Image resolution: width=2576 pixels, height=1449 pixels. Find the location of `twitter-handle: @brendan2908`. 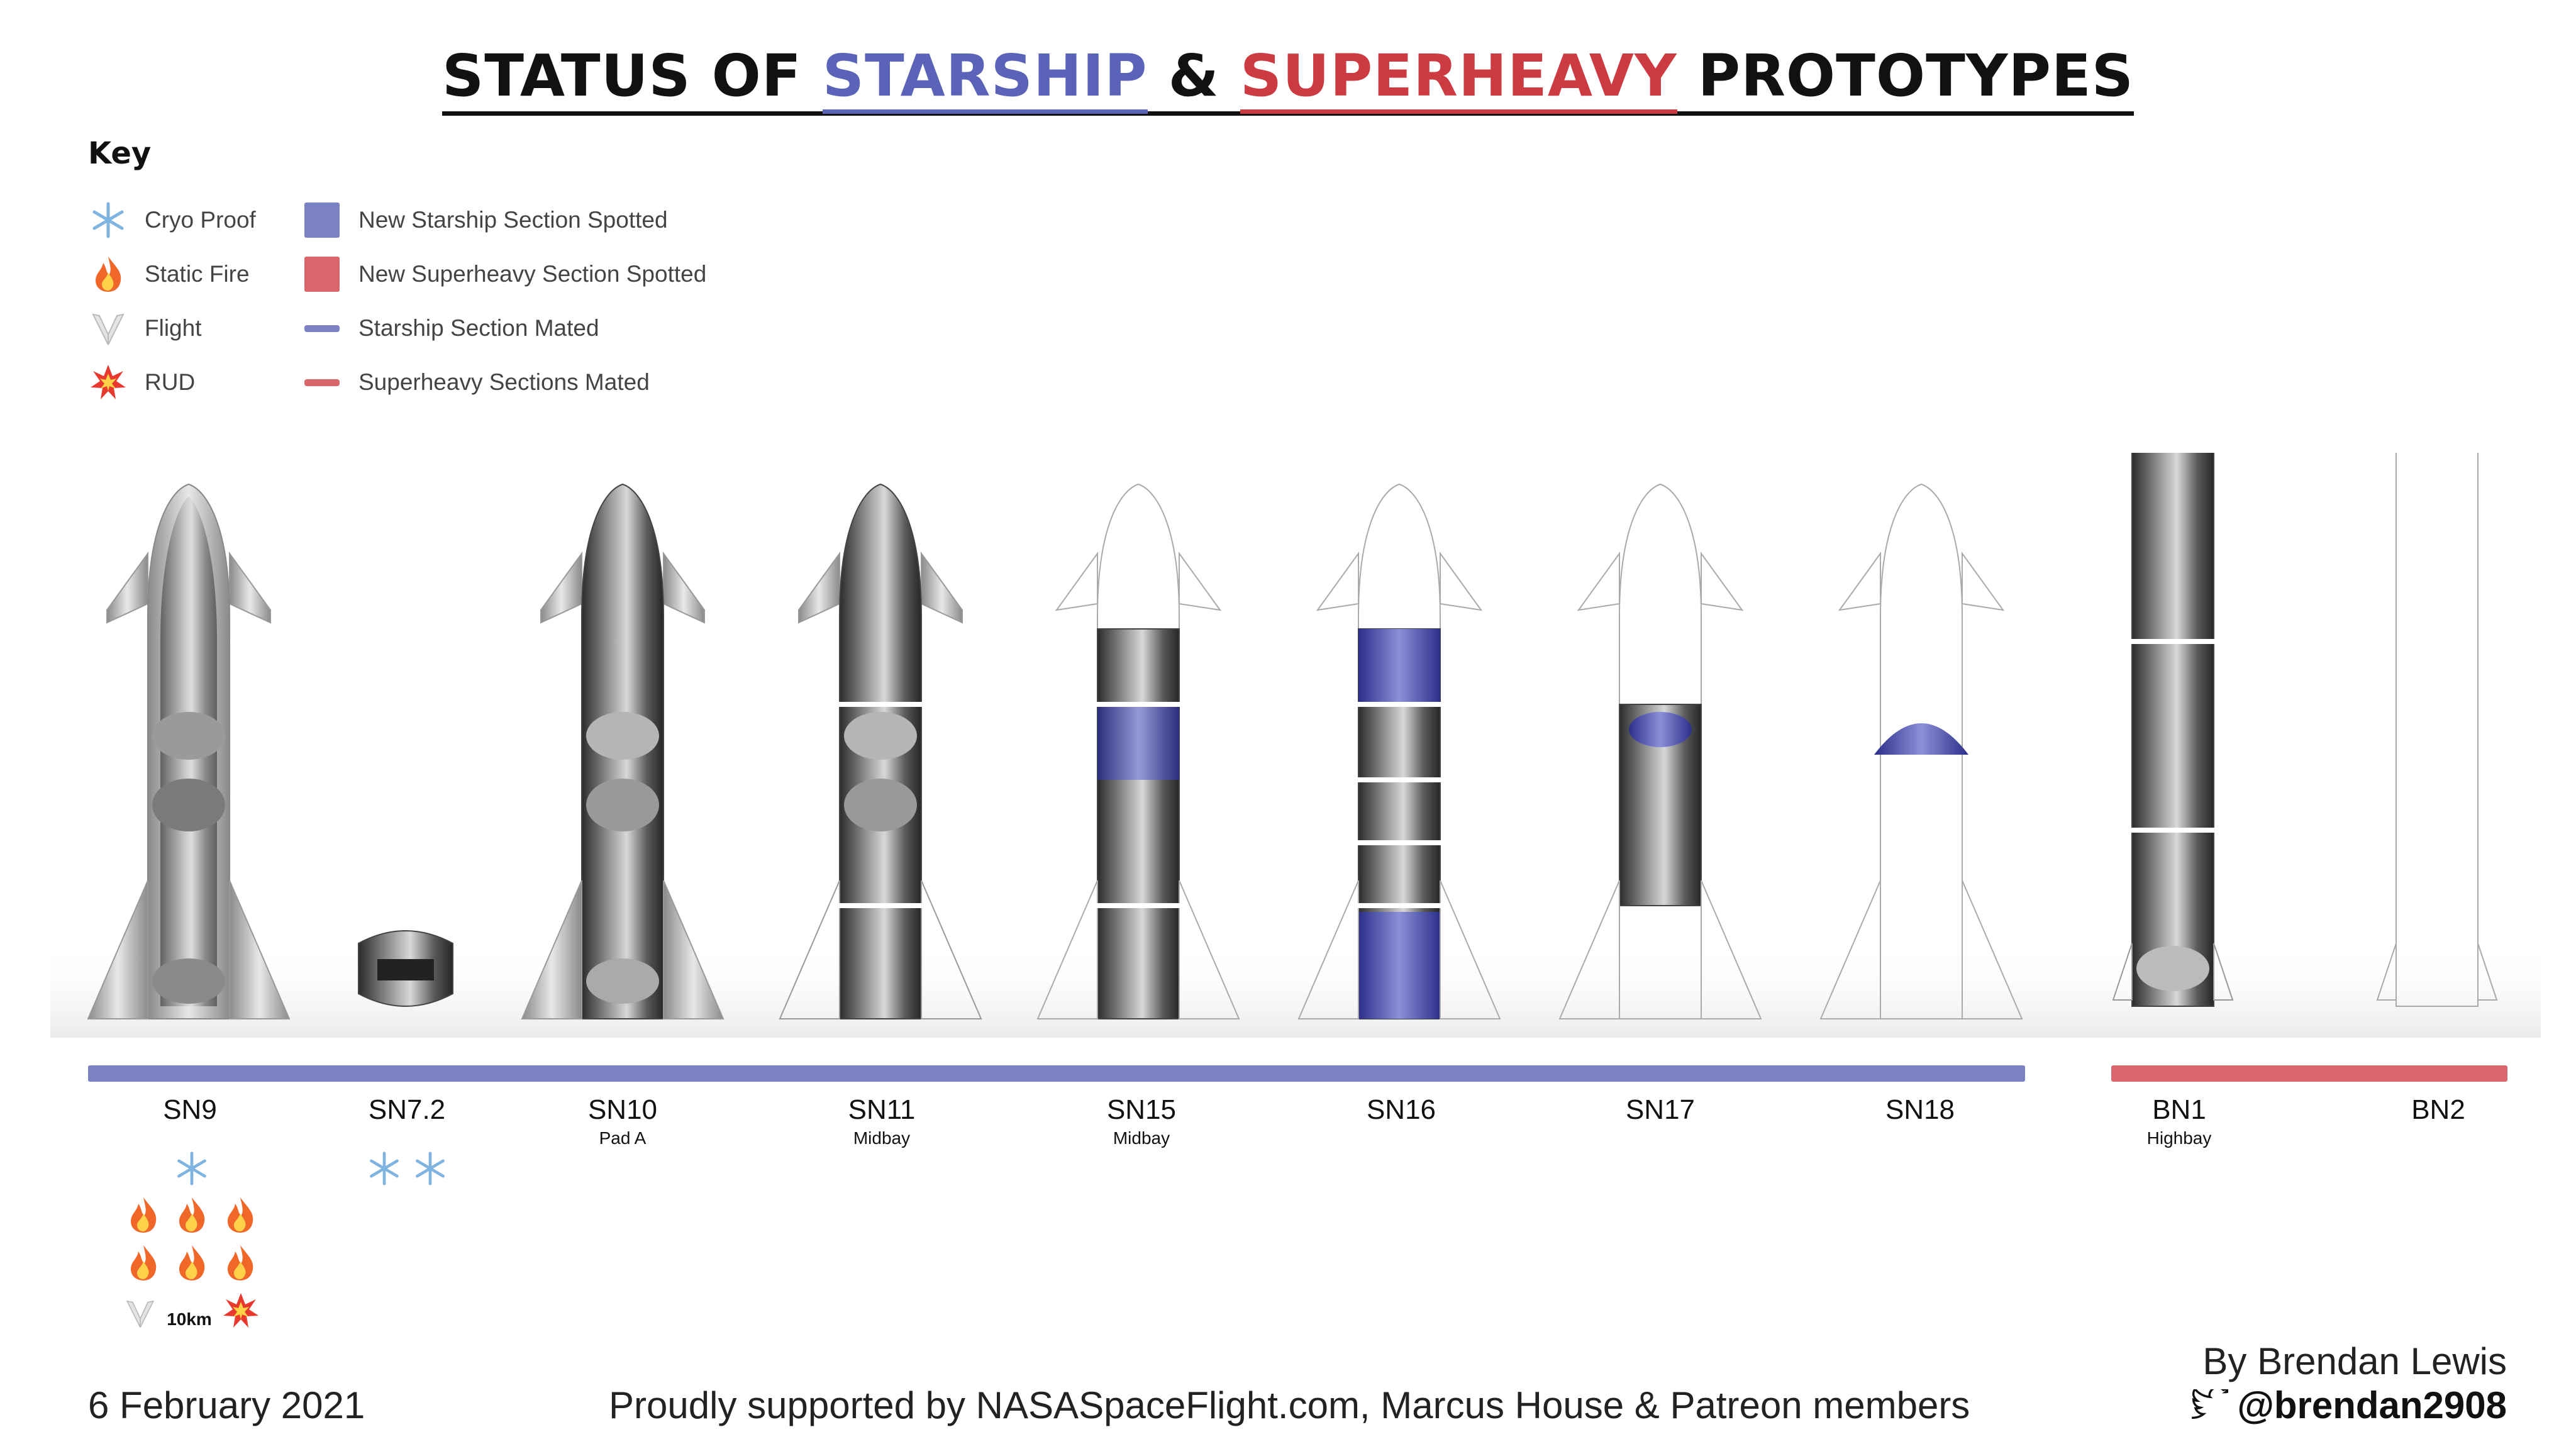

twitter-handle: @brendan2908 is located at coordinates (2348, 1405).